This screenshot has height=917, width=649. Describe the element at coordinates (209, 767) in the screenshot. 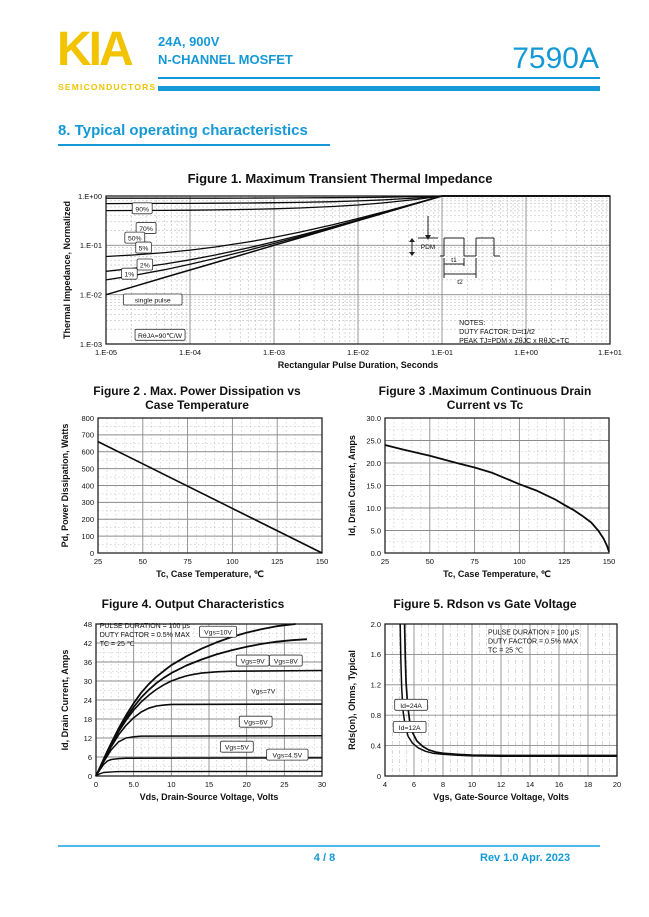

I see `curve-Vgs=5V` at that location.